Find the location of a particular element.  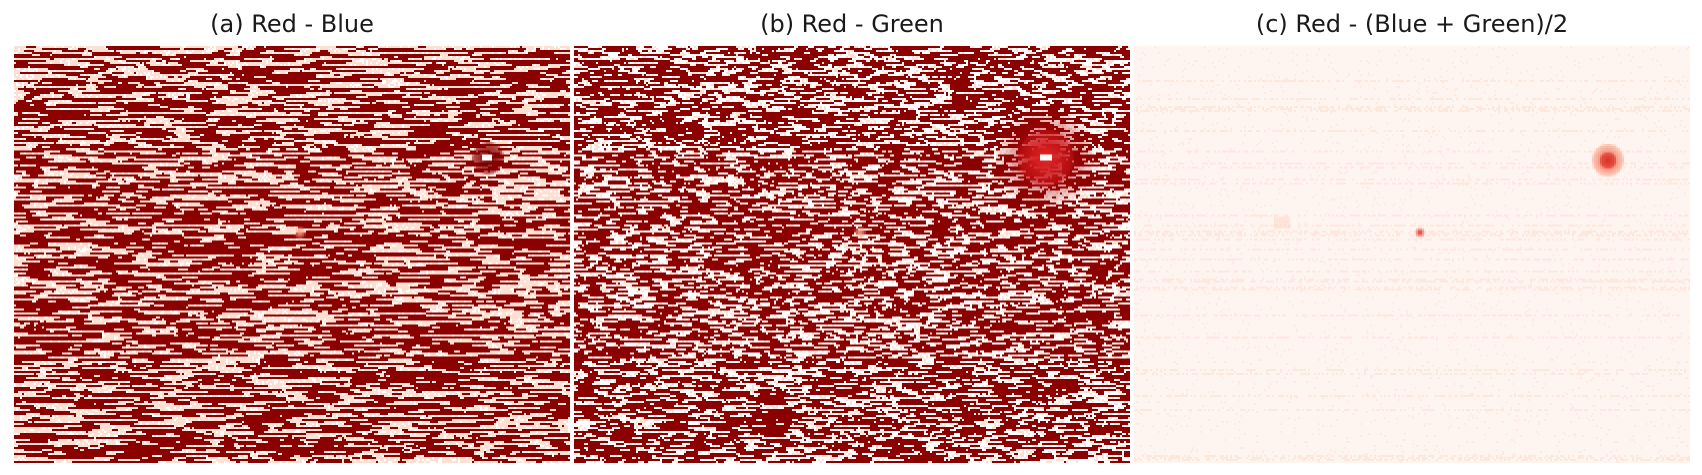

panel-title: (b) Red - Green is located at coordinates (852, 24).